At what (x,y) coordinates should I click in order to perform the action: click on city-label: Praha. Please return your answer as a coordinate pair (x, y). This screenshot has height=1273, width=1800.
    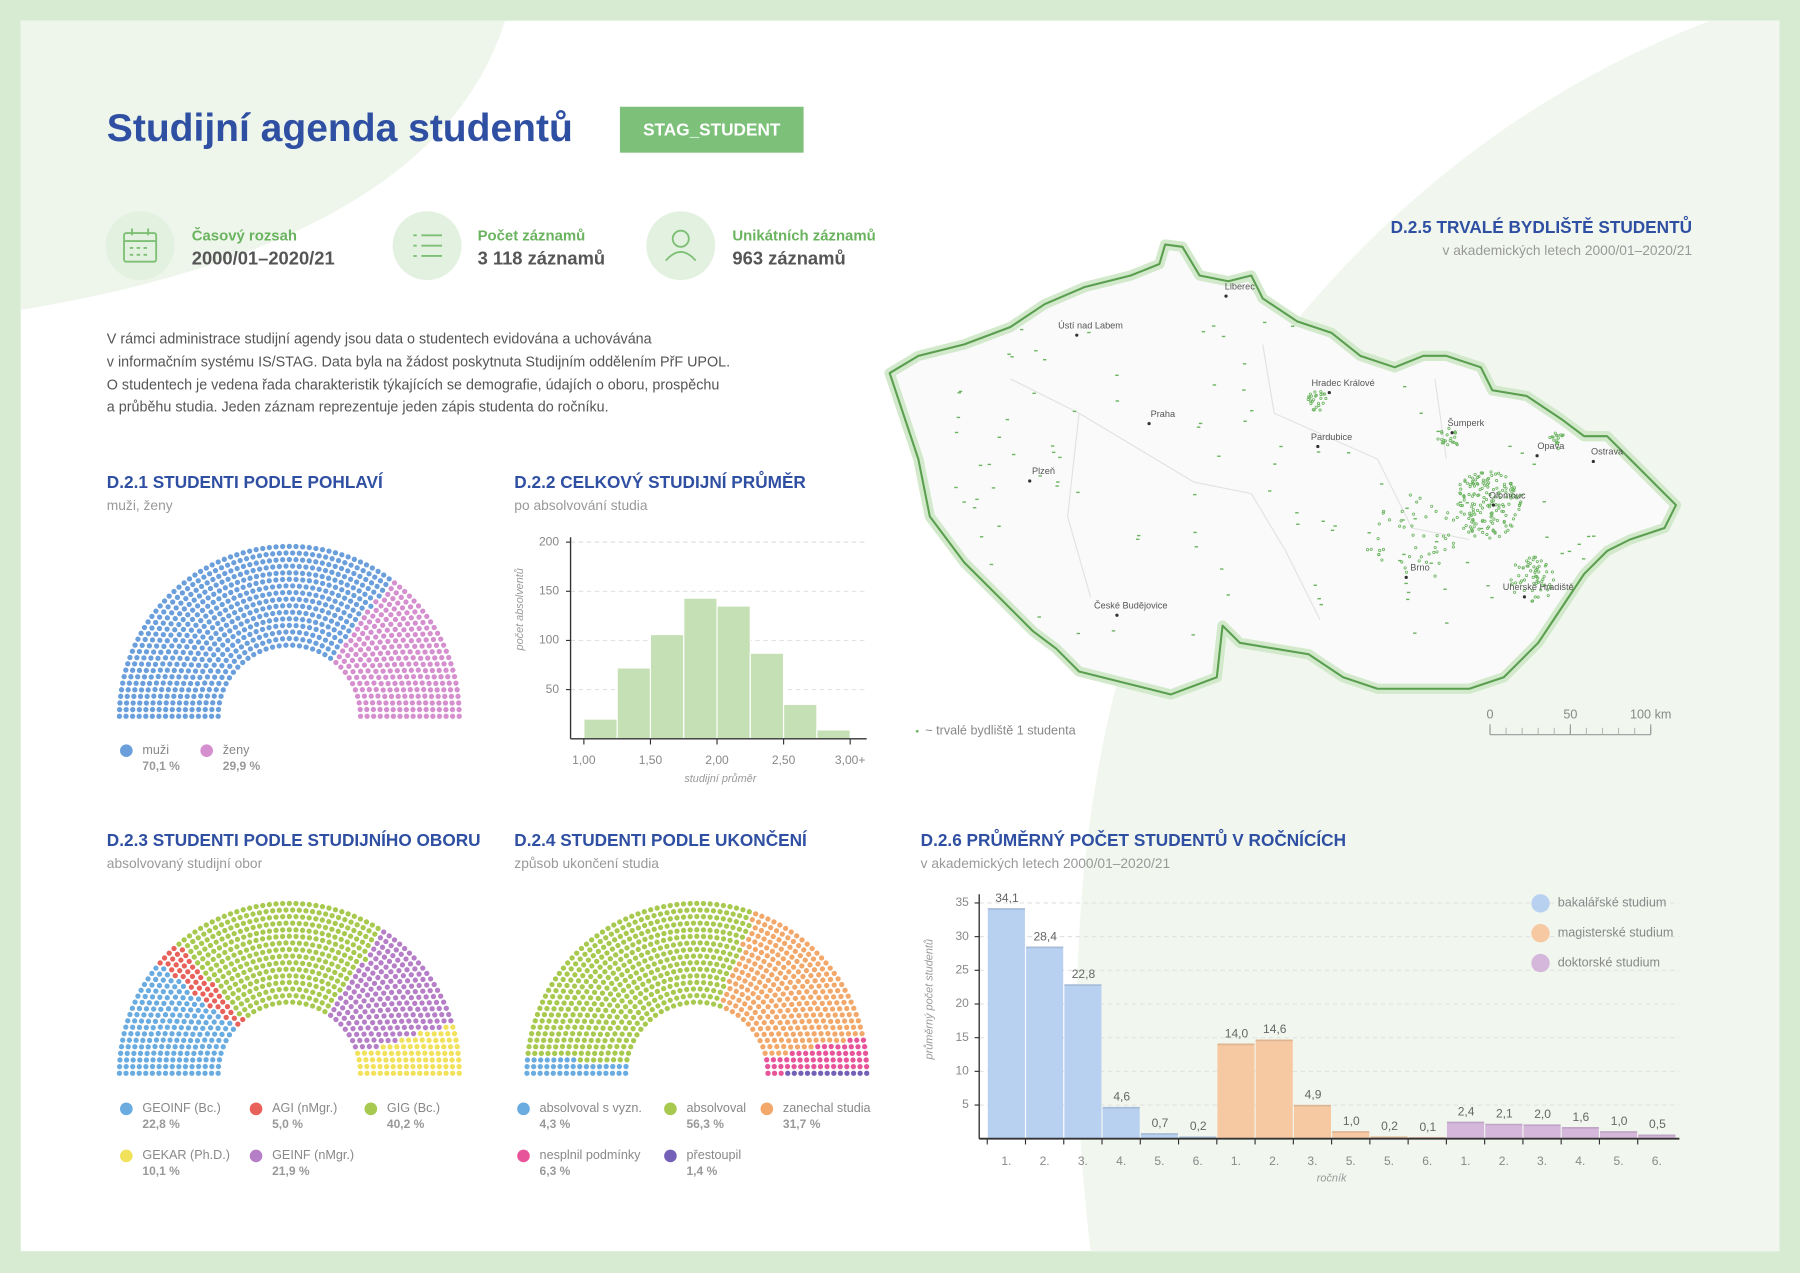
    Looking at the image, I should click on (1163, 414).